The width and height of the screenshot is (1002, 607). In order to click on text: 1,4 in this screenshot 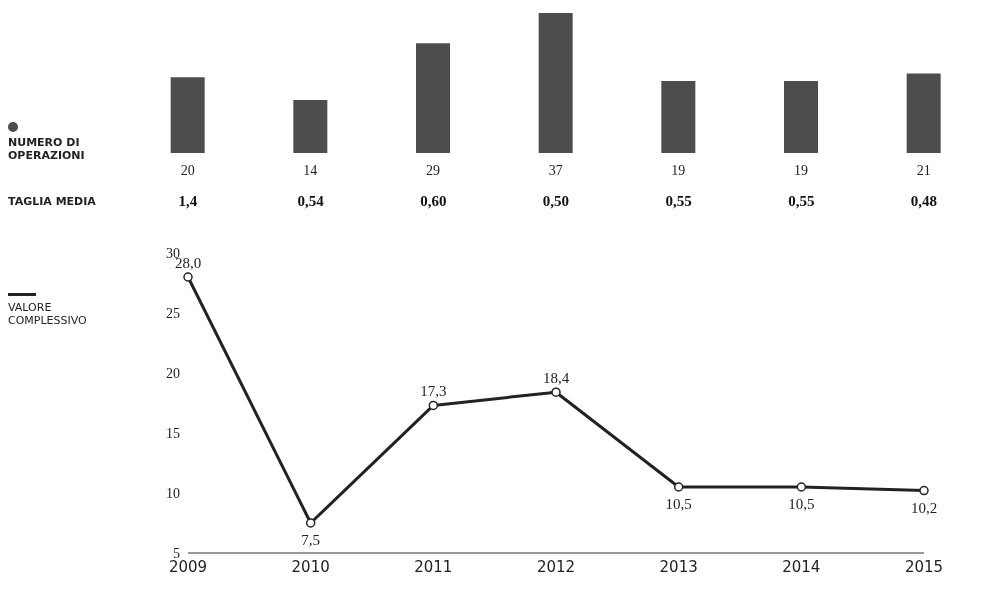, I will do `click(188, 201)`.